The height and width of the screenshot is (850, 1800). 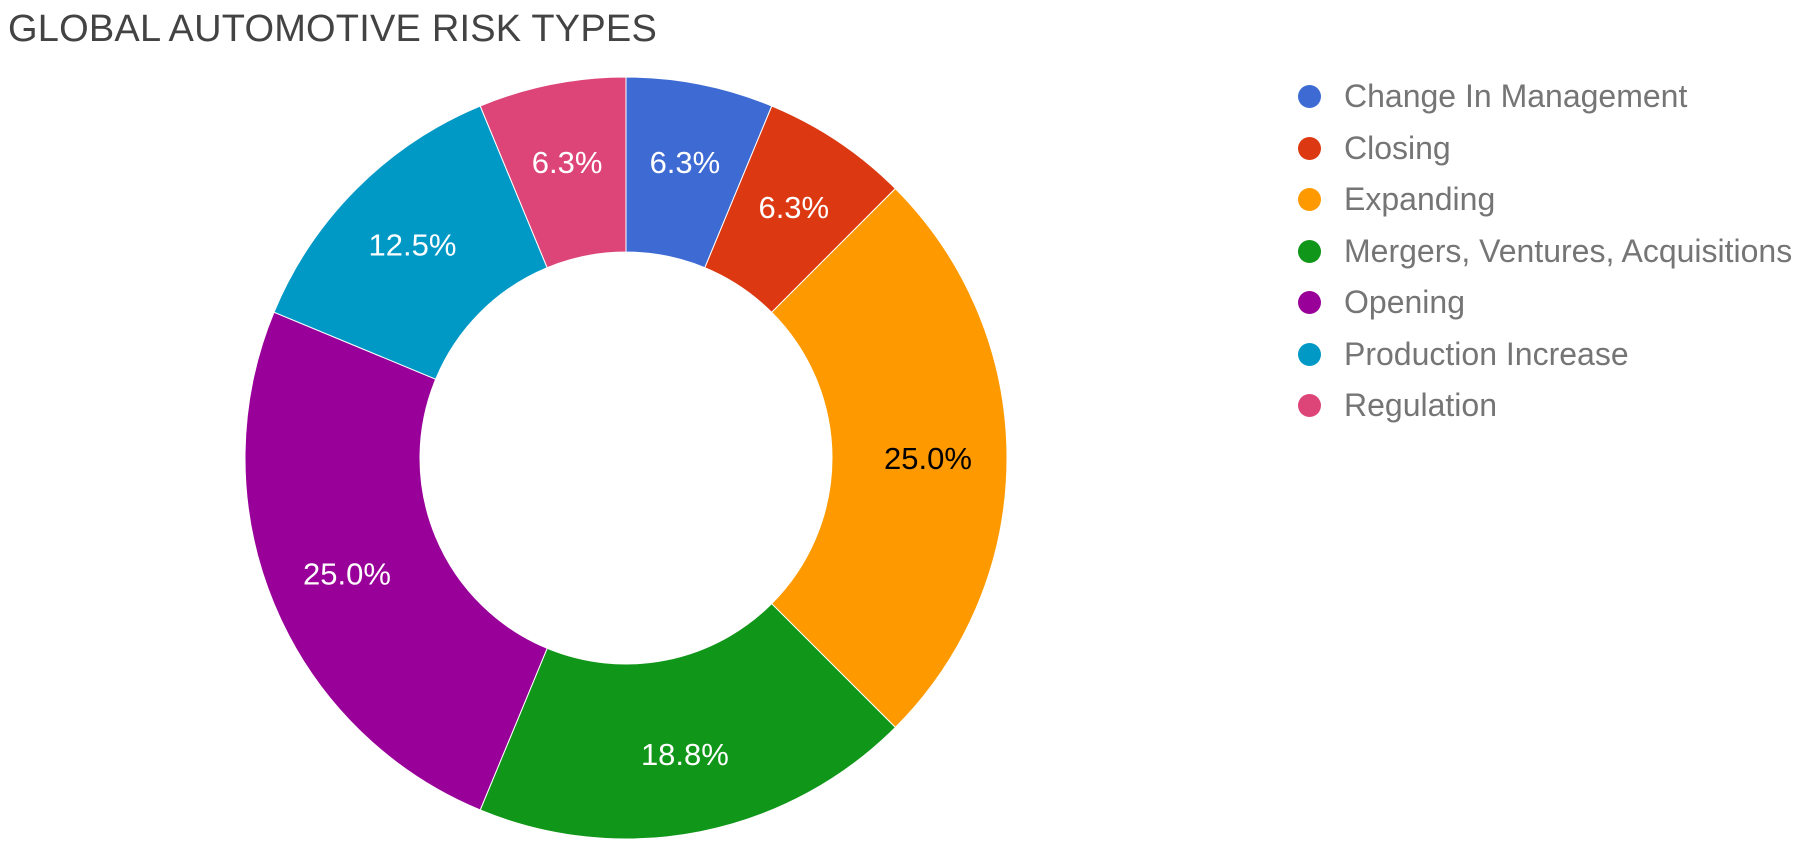 I want to click on slice-label-regulation: 6.3%, so click(x=567, y=162).